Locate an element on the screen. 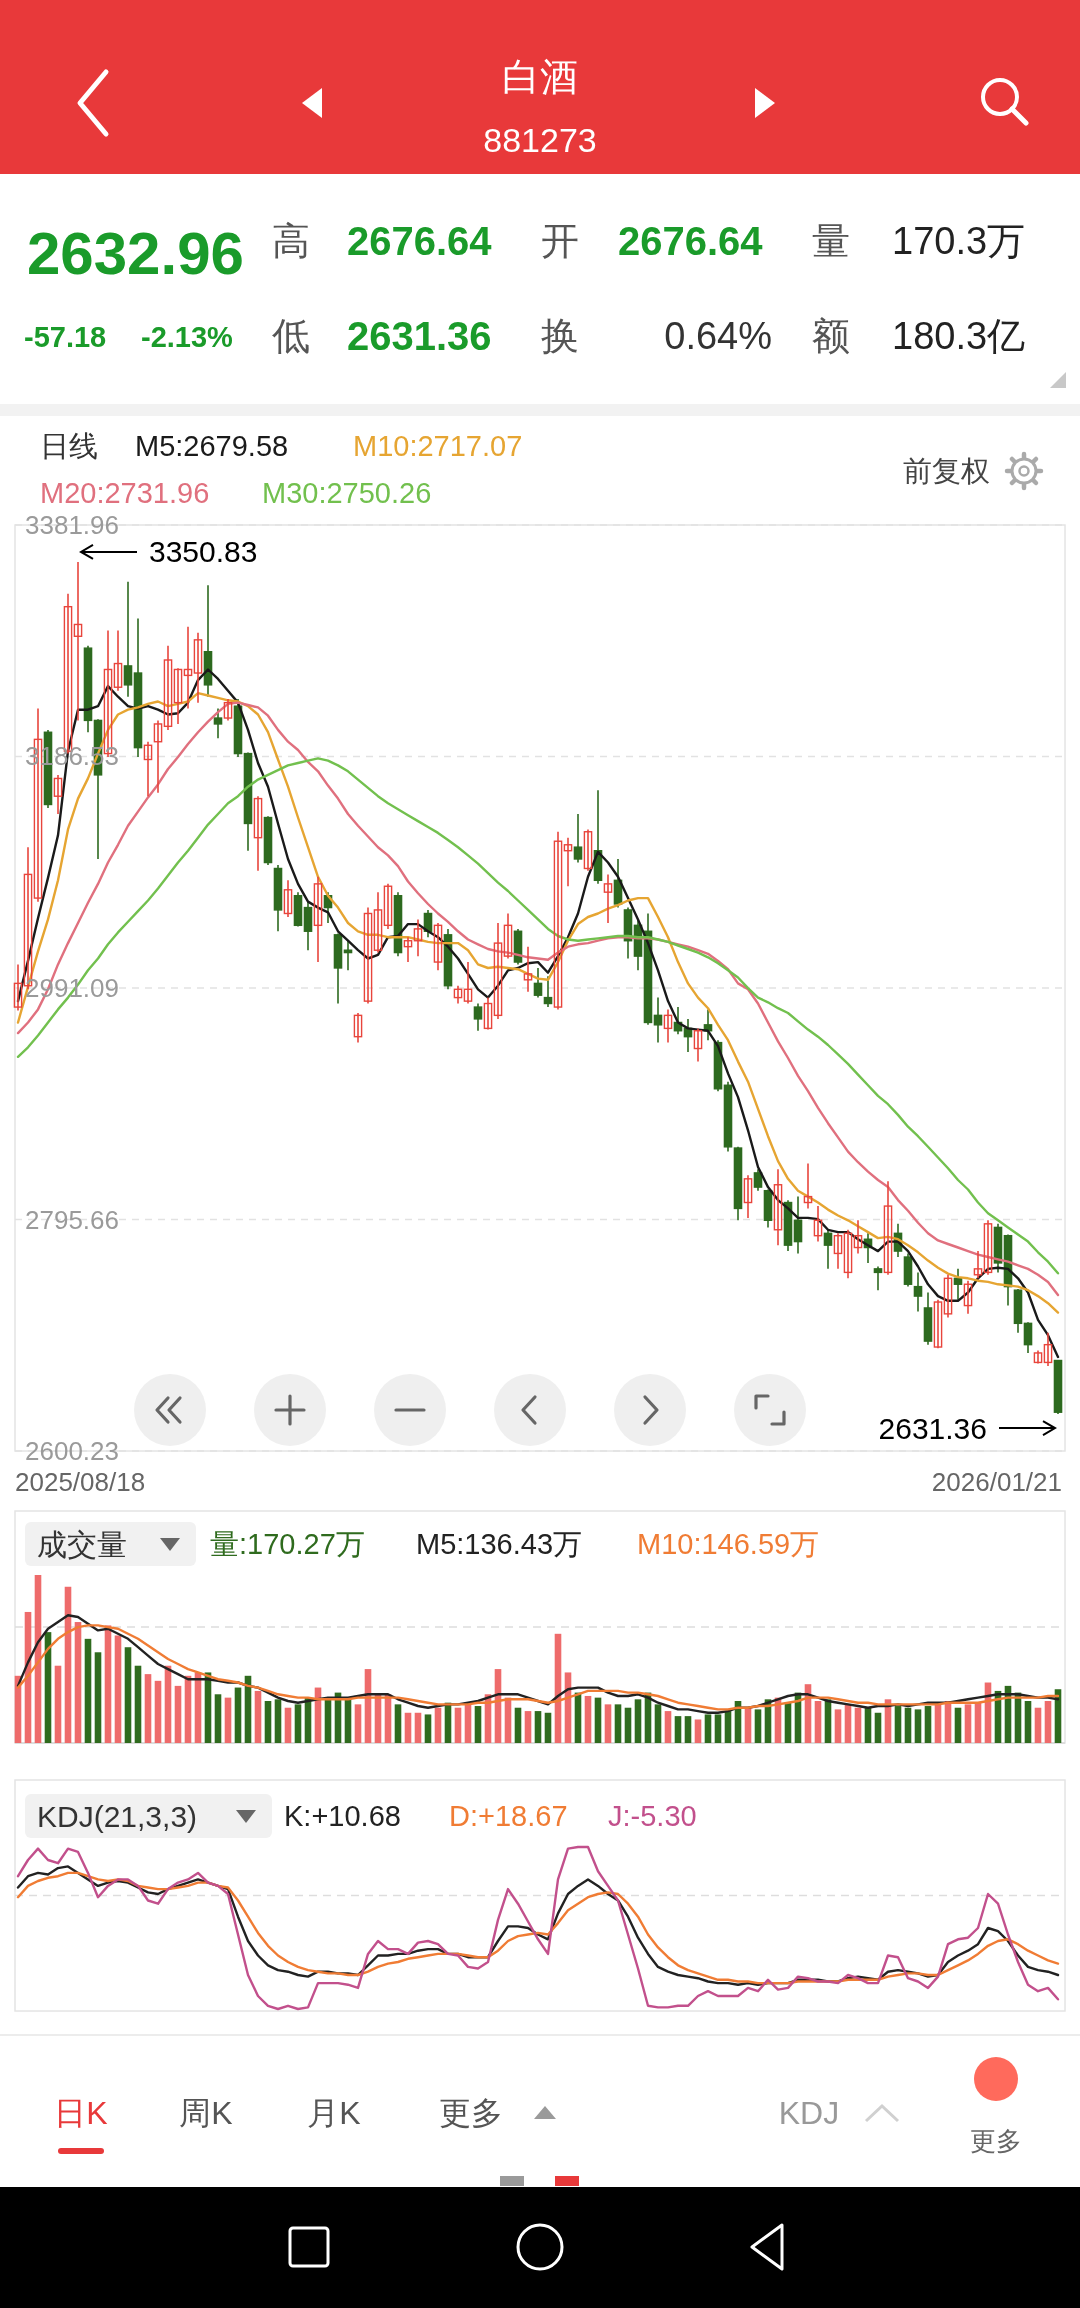  text: 170.3万 is located at coordinates (959, 241).